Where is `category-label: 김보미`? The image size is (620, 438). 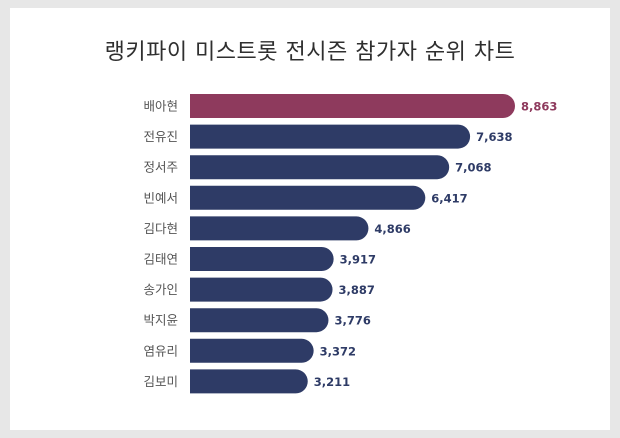 category-label: 김보미 is located at coordinates (160, 381).